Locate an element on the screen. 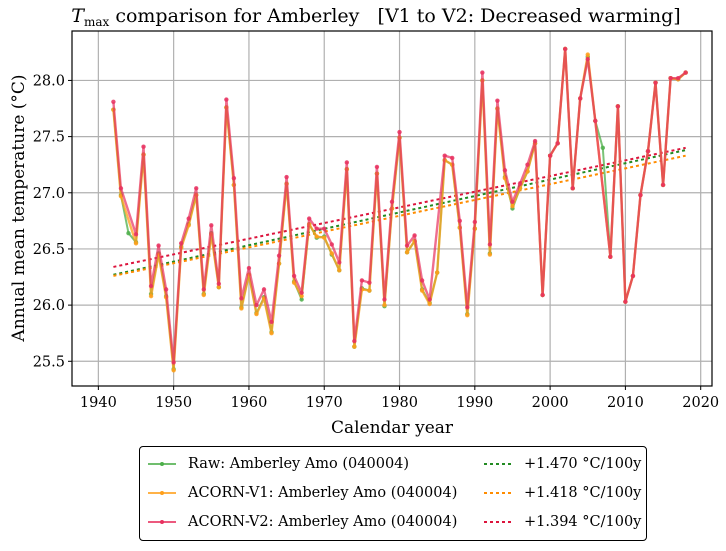 This screenshot has width=726, height=551. legend-swatch-v1 is located at coordinates (162, 493).